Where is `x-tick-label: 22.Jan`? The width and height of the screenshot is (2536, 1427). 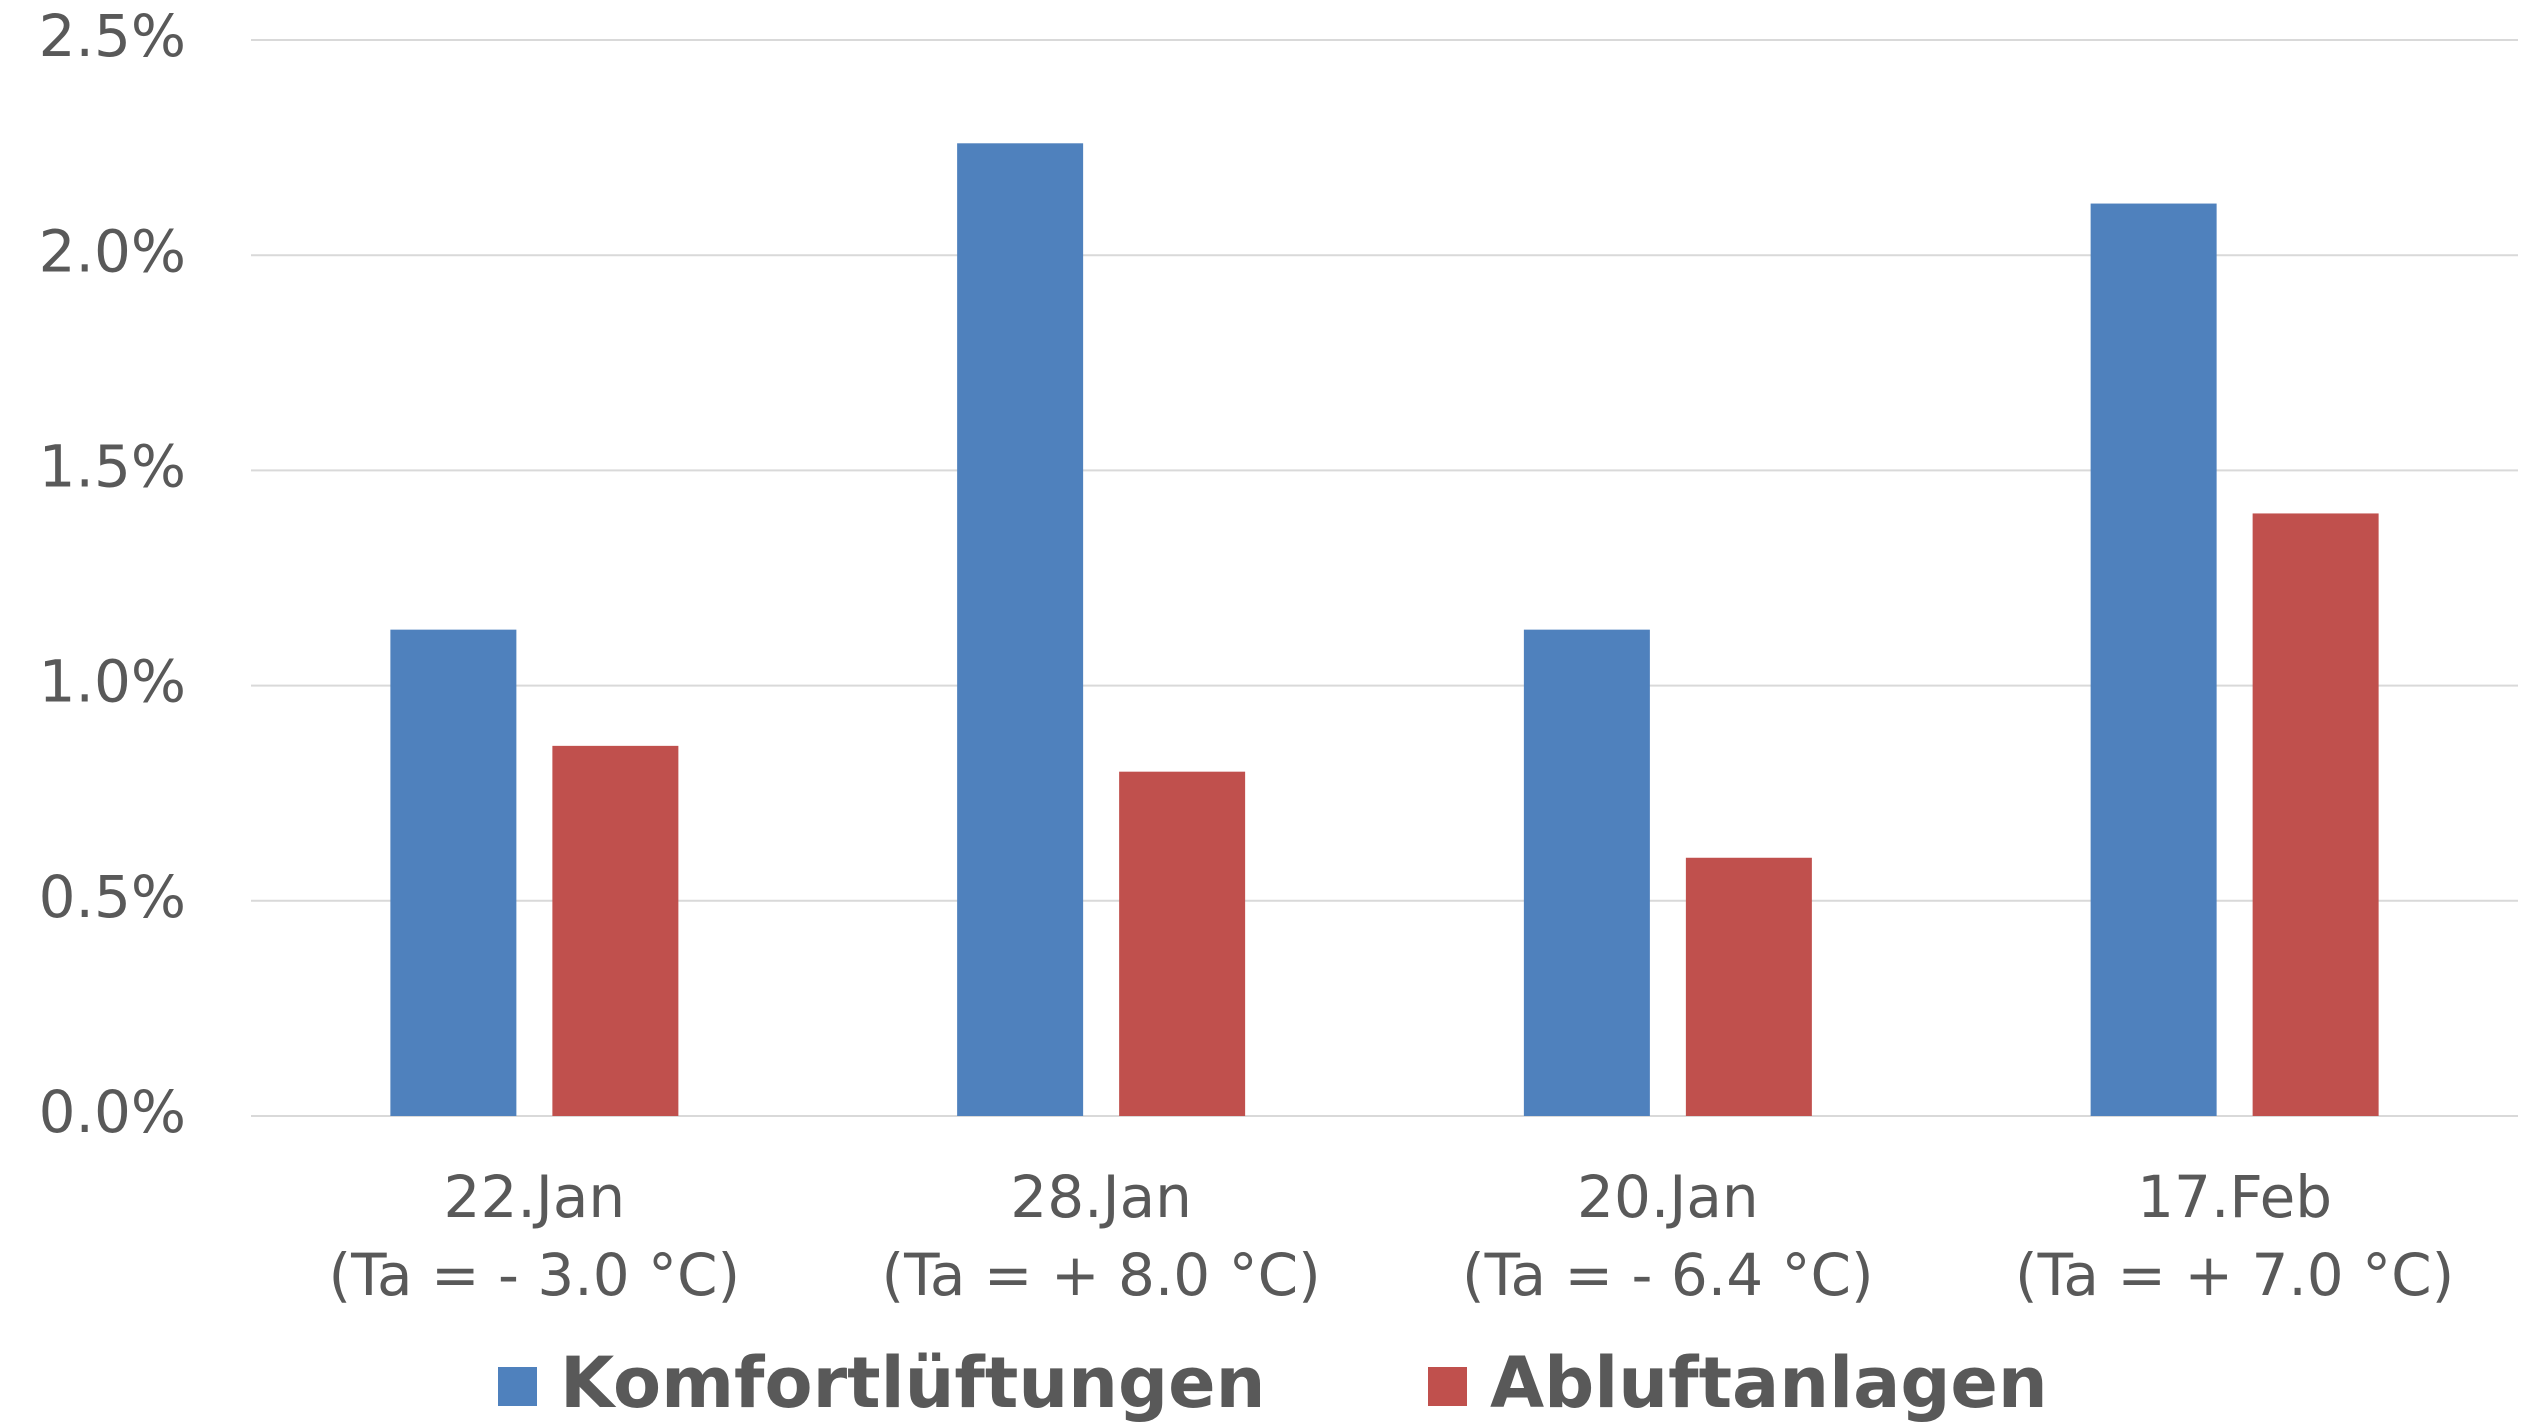 x-tick-label: 22.Jan is located at coordinates (535, 1197).